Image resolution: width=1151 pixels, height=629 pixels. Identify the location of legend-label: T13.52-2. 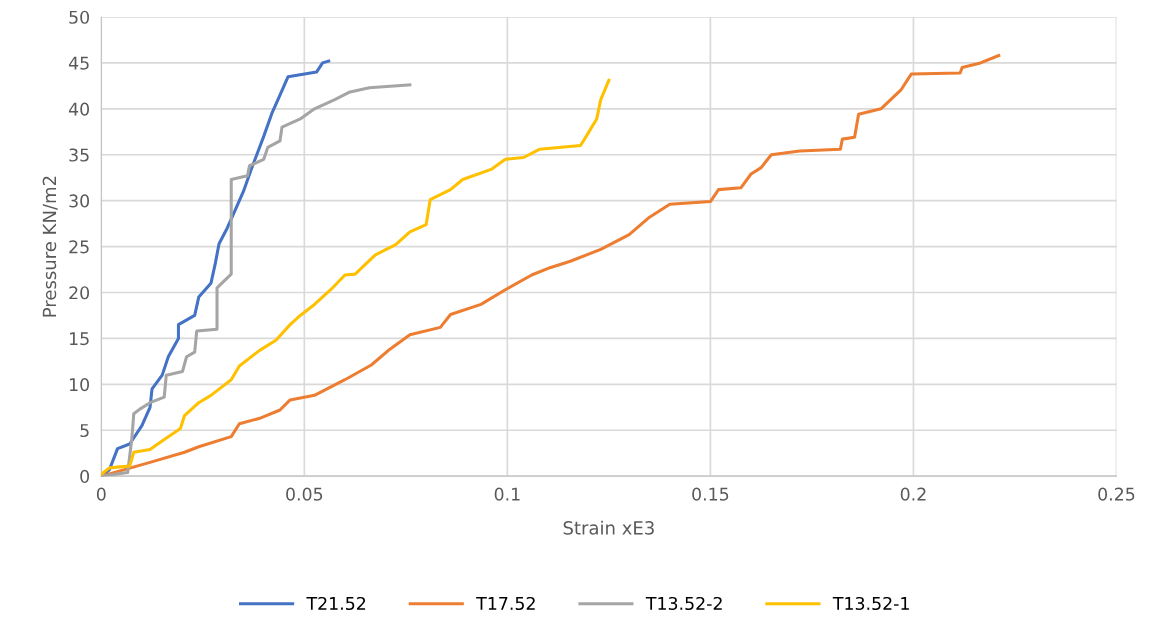
(683, 603).